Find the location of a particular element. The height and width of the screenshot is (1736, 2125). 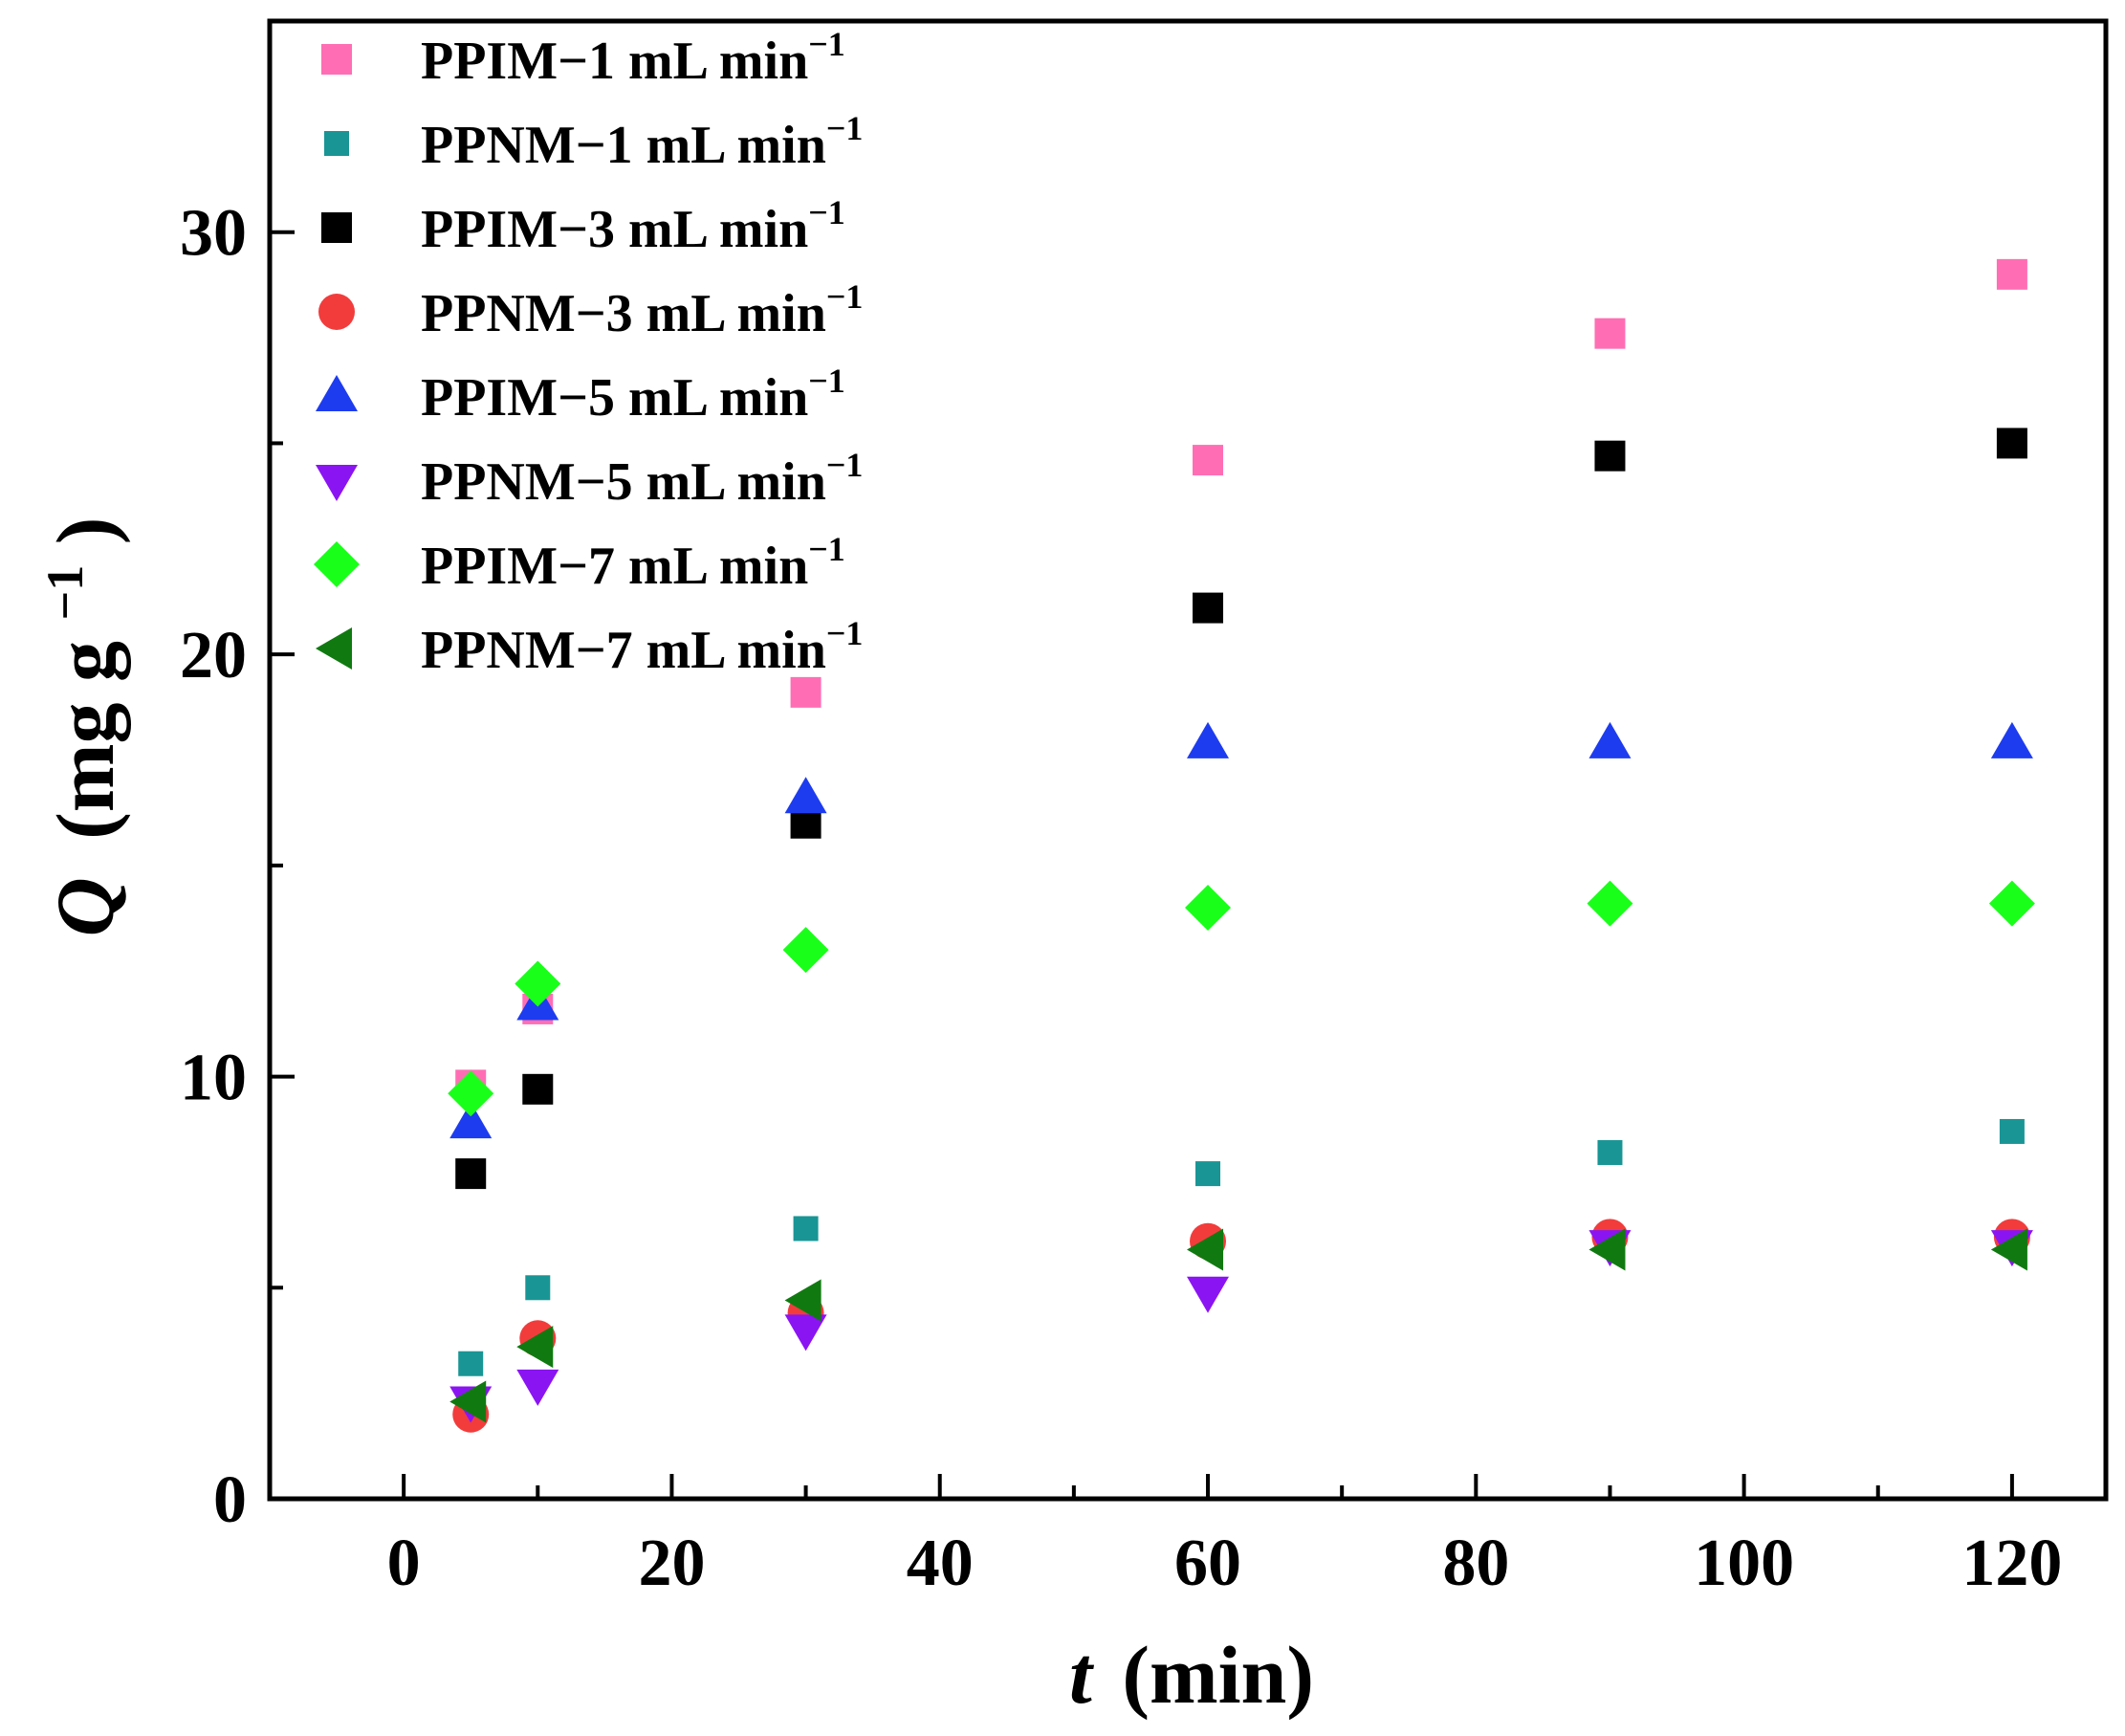

legend-label-1: PPIM−1 mL min−1 is located at coordinates (633, 58).